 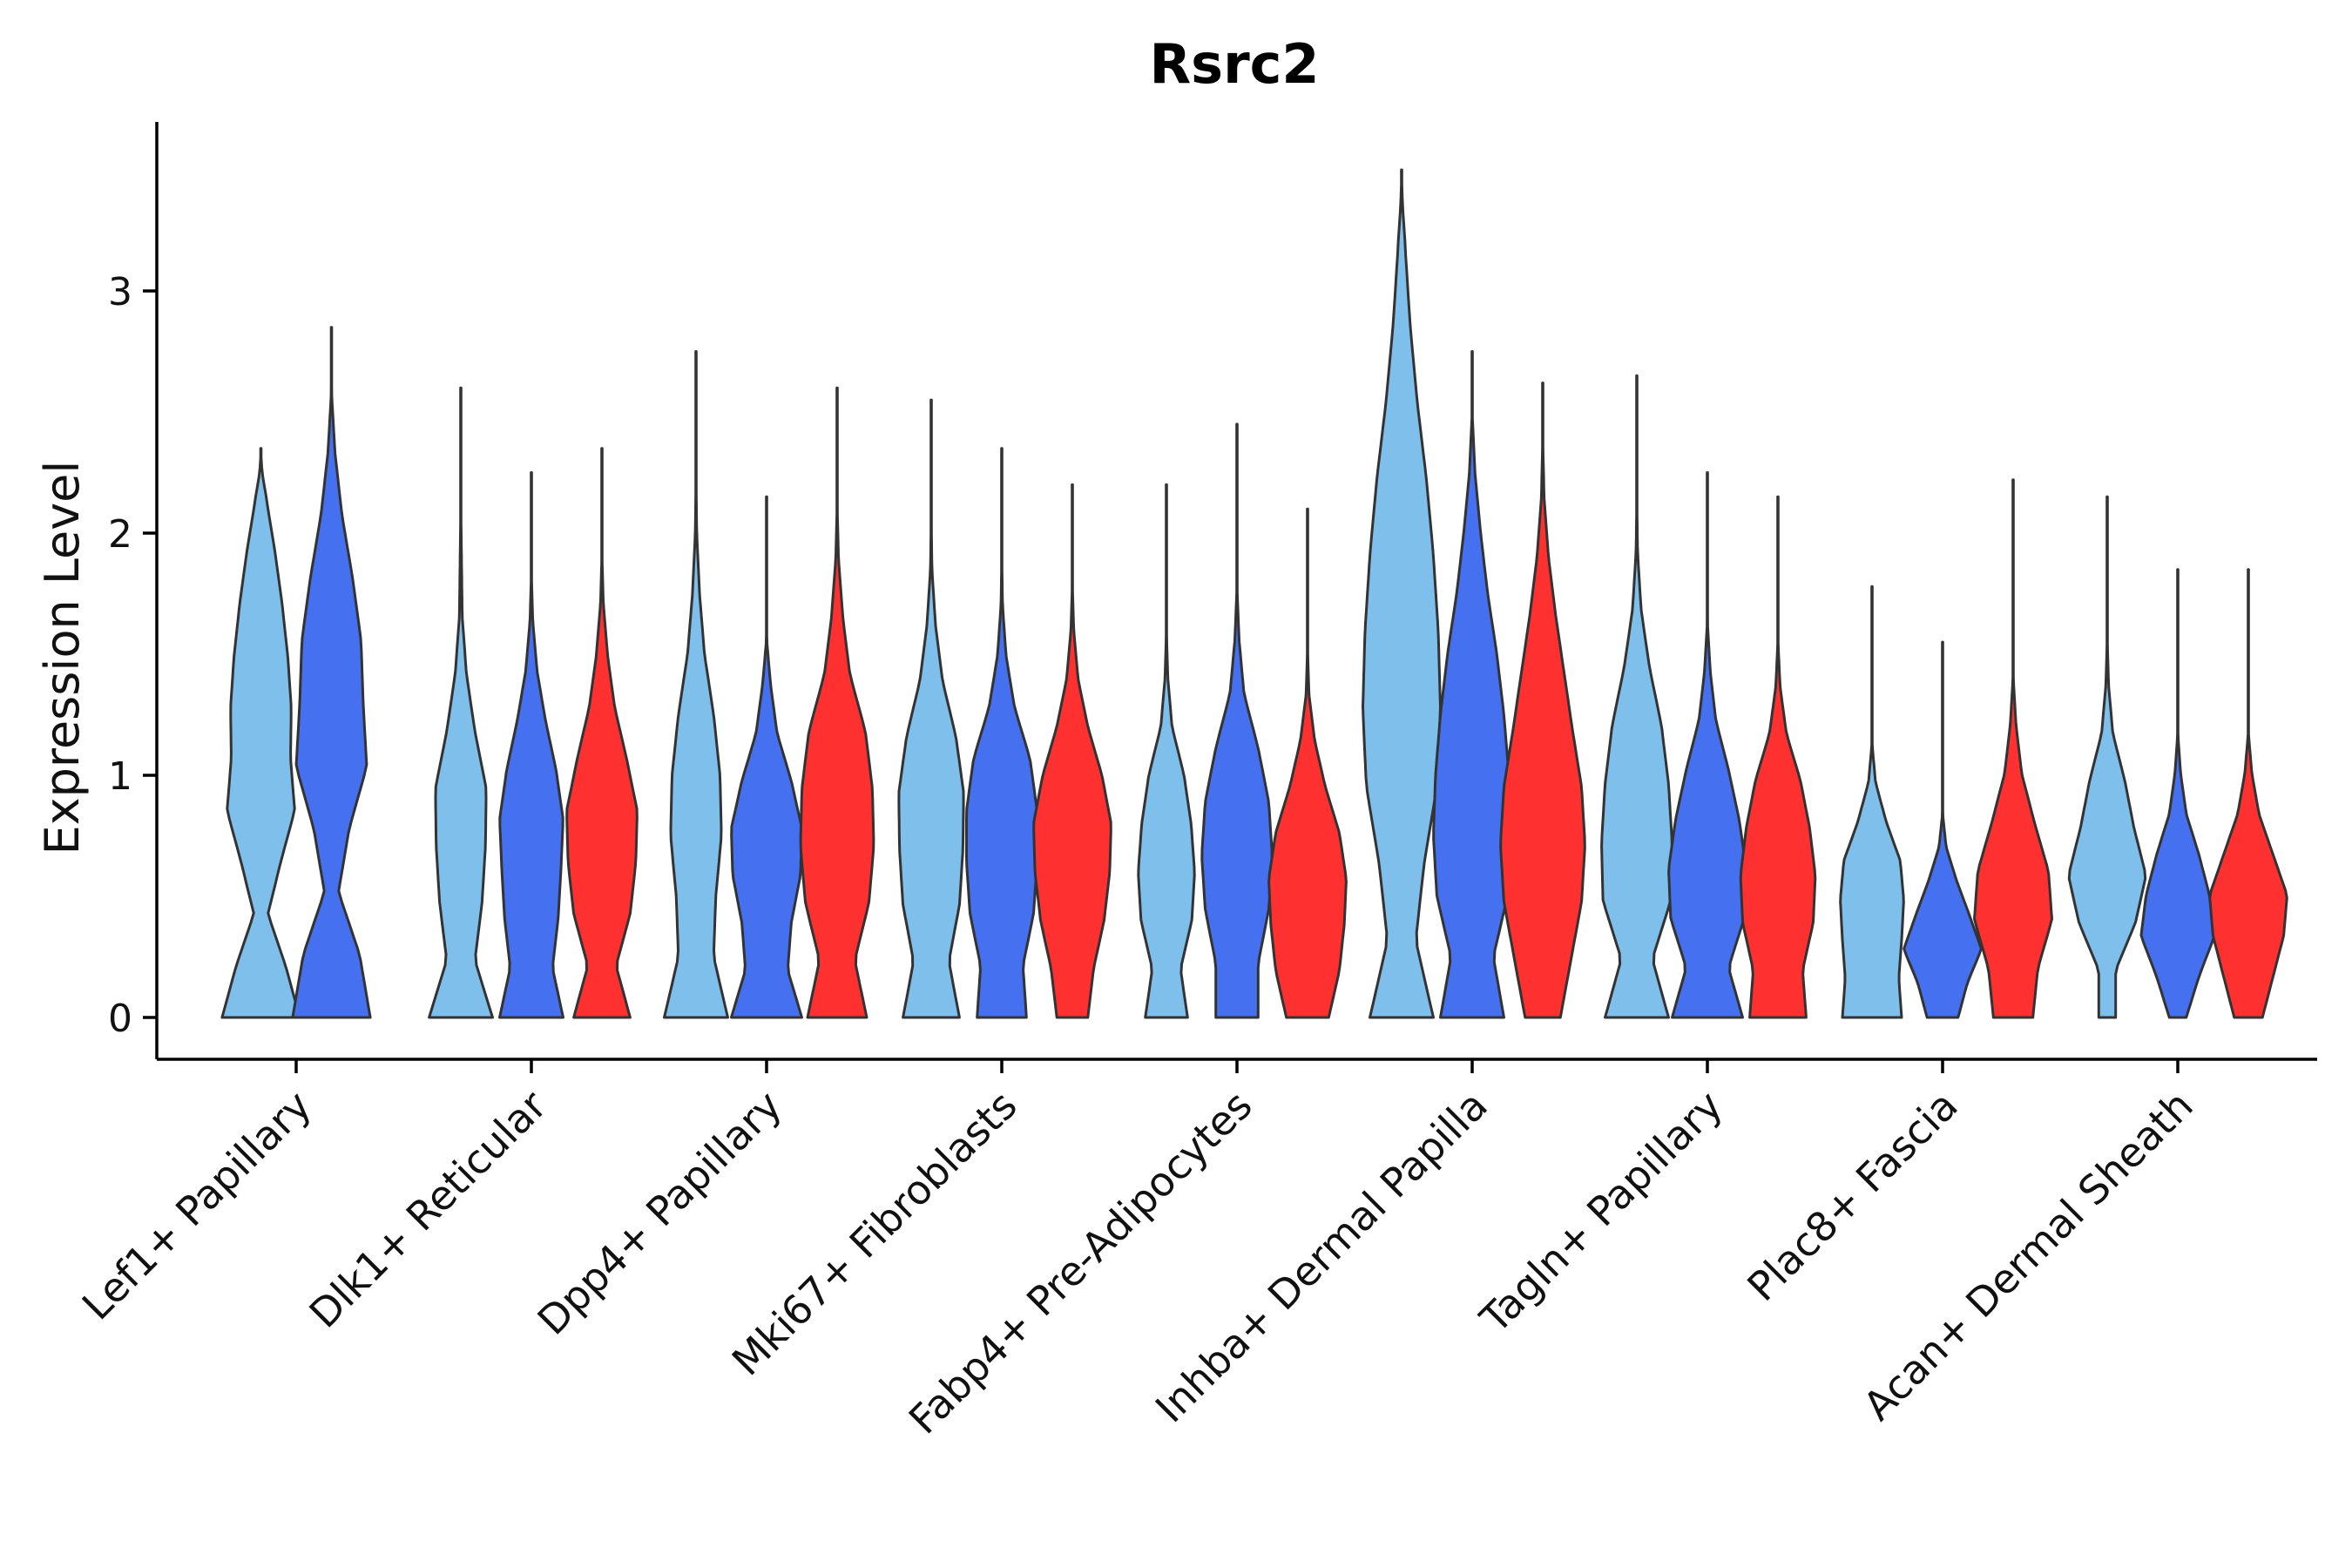 I want to click on y-tick-label: 1, so click(x=120, y=776).